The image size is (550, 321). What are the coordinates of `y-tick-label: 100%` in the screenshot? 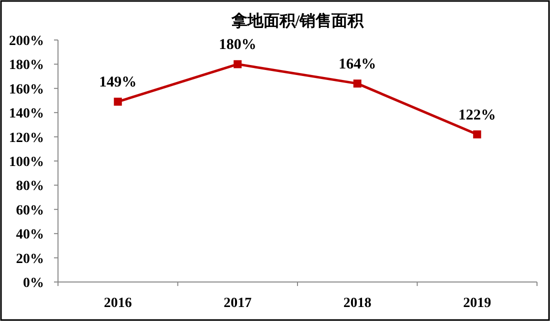 It's located at (26, 162).